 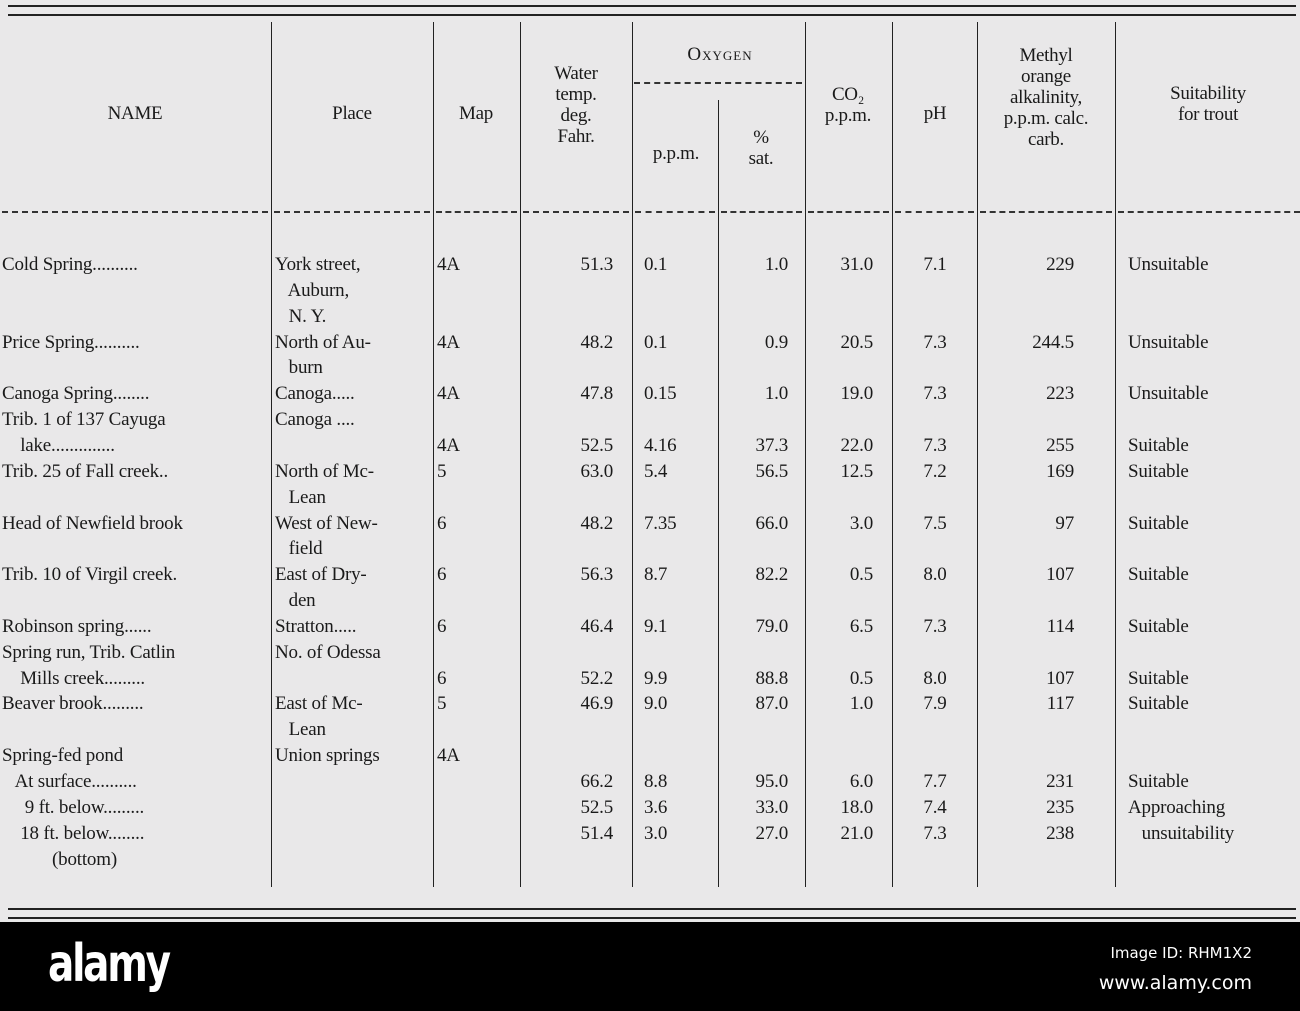 What do you see at coordinates (1060, 807) in the screenshot?
I see `row-alkalinity: 235` at bounding box center [1060, 807].